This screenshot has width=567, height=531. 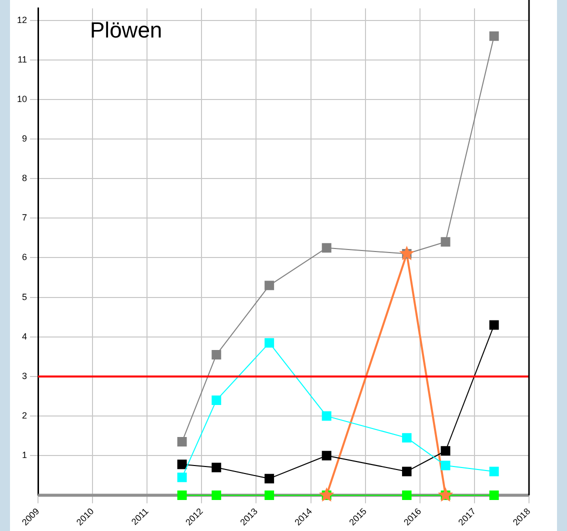 What do you see at coordinates (25, 336) in the screenshot?
I see `y-tick-label: 4` at bounding box center [25, 336].